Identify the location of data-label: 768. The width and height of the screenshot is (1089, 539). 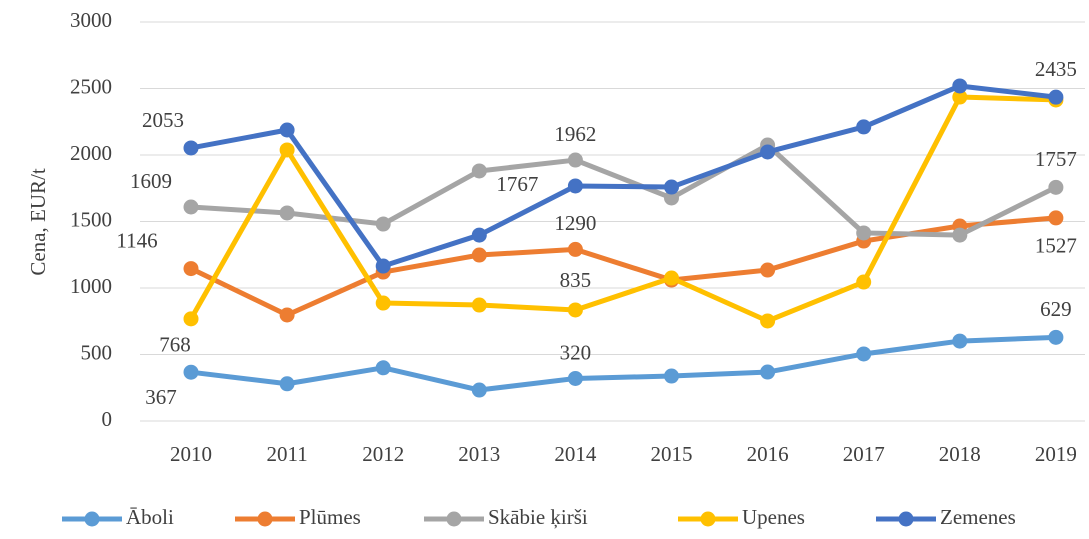
(175, 345).